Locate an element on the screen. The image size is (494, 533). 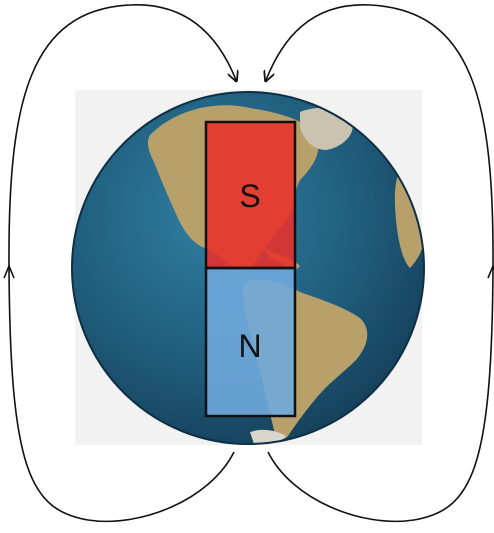
magnet-outline-bottom is located at coordinates (250, 342).